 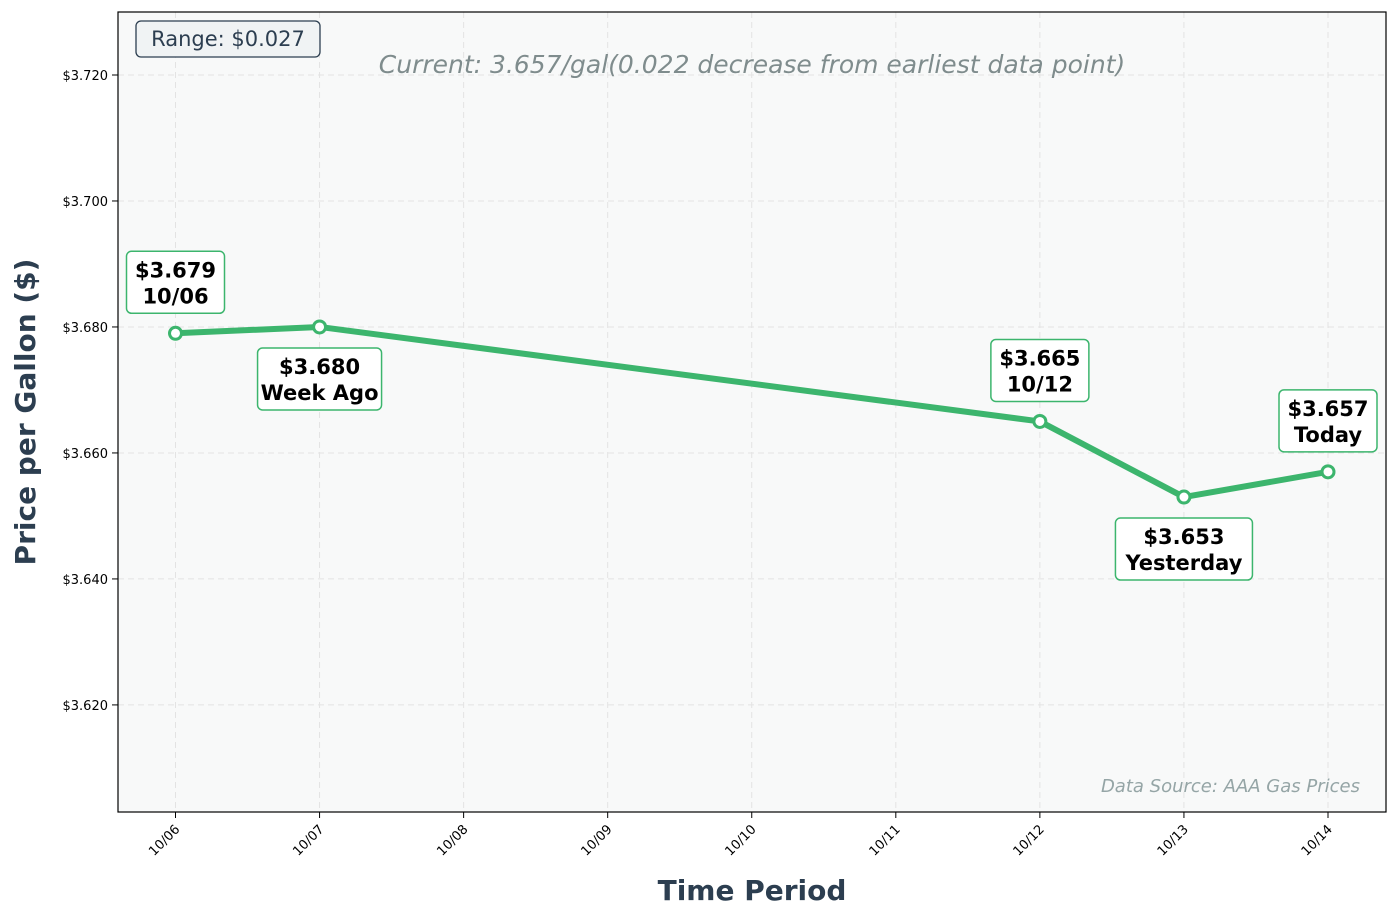 What do you see at coordinates (1230, 786) in the screenshot?
I see `data-source-note: Data Source: AAA Gas Prices` at bounding box center [1230, 786].